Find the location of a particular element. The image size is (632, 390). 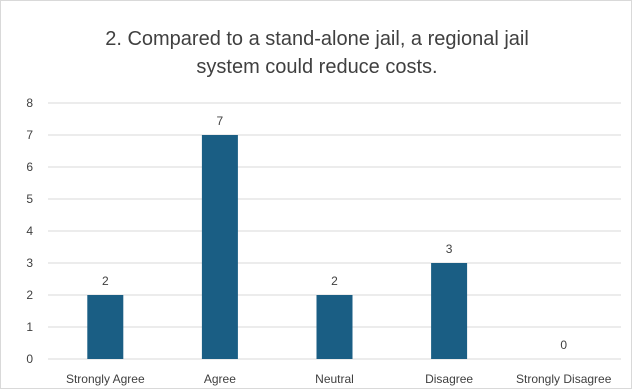

data-label: 7 is located at coordinates (220, 121).